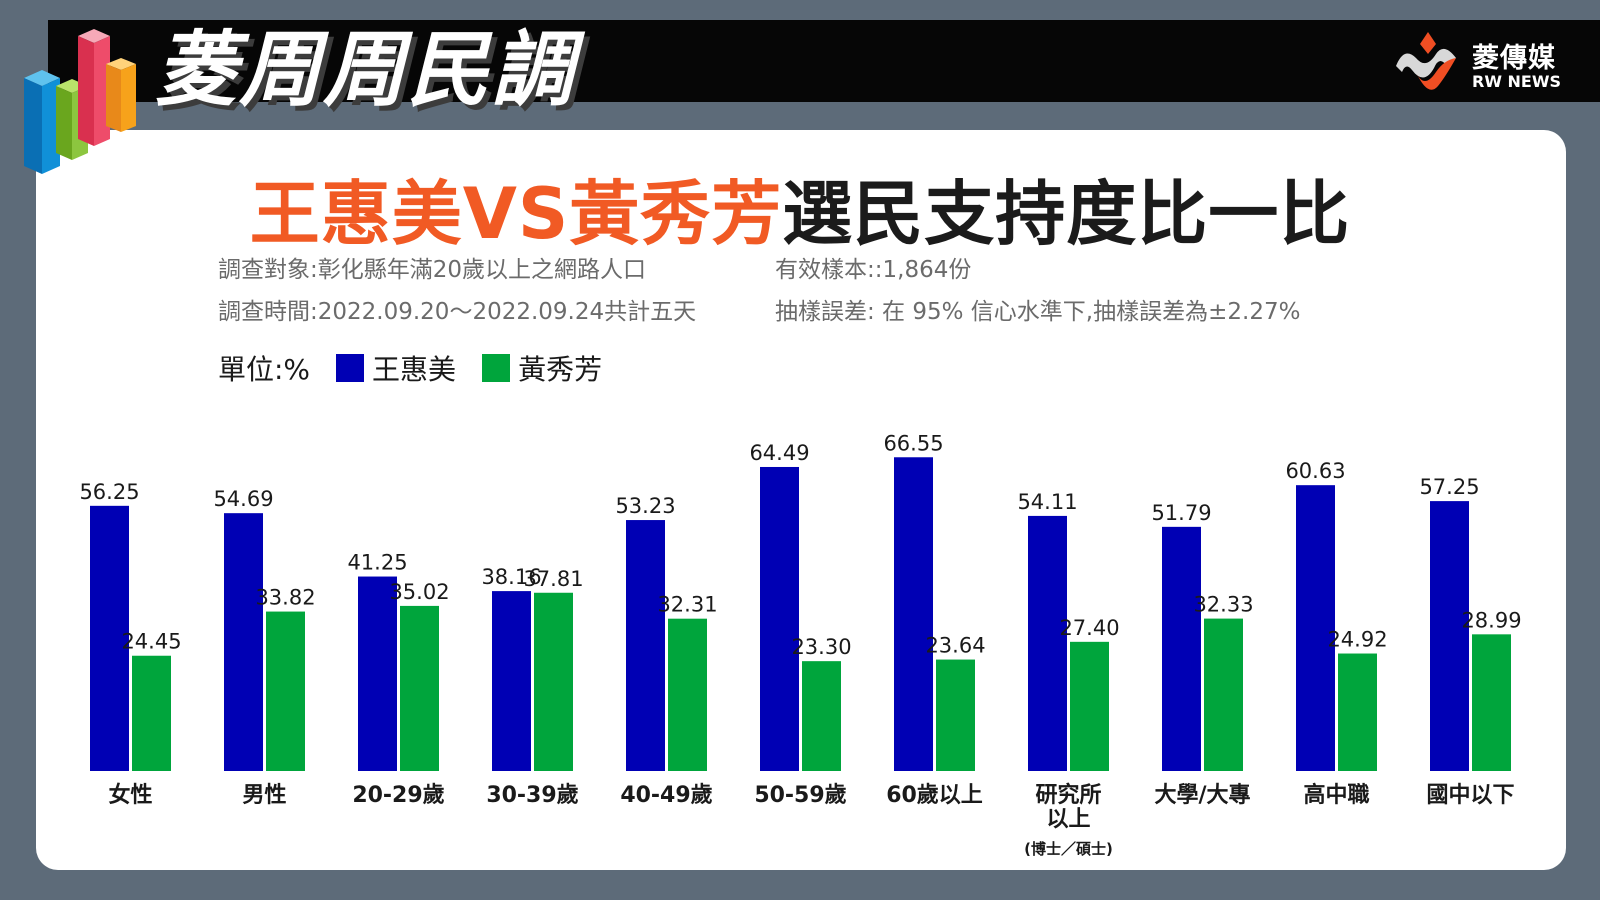  Describe the element at coordinates (398, 795) in the screenshot. I see `category-label: 20-29歲` at that location.